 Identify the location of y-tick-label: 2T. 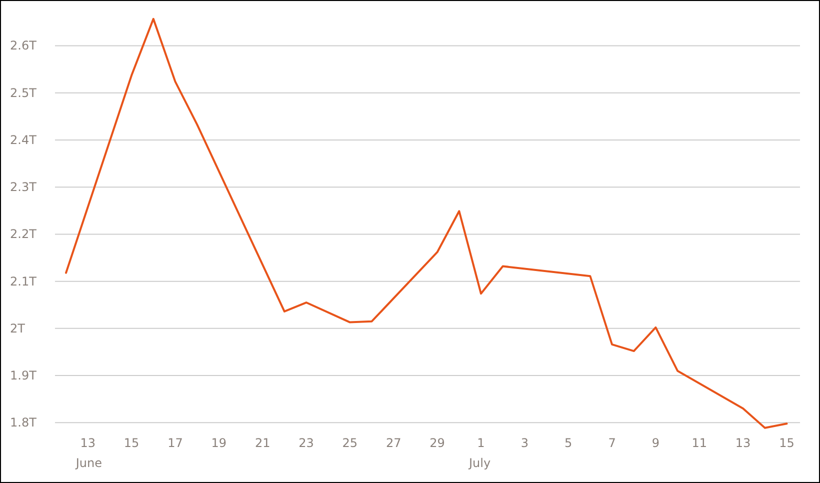
(18, 328).